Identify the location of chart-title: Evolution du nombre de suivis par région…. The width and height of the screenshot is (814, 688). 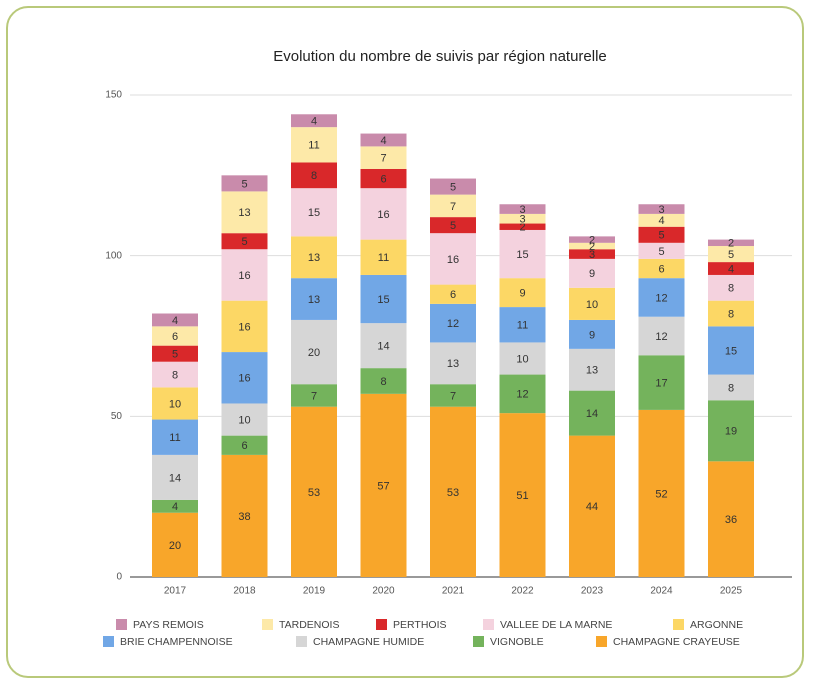
(440, 56).